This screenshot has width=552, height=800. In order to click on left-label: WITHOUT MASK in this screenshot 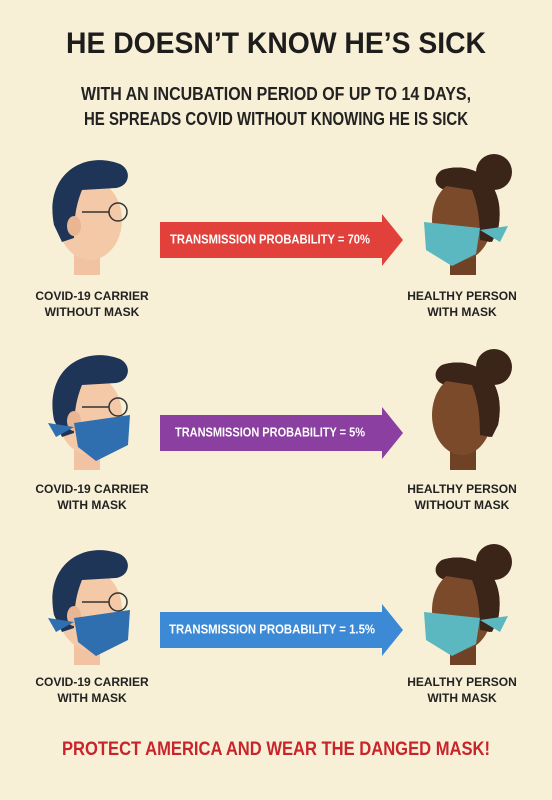, I will do `click(92, 312)`.